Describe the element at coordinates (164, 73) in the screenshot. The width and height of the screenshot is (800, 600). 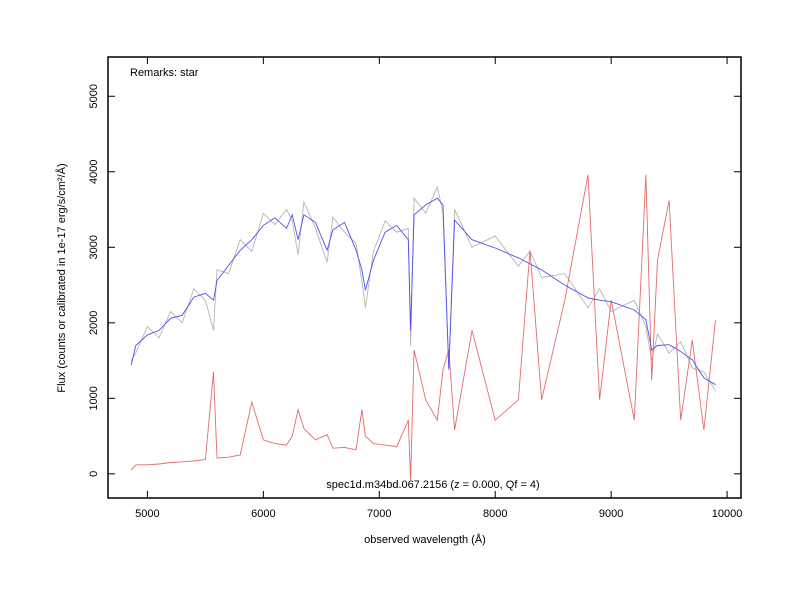
I see `remarks: Remarks: star` at that location.